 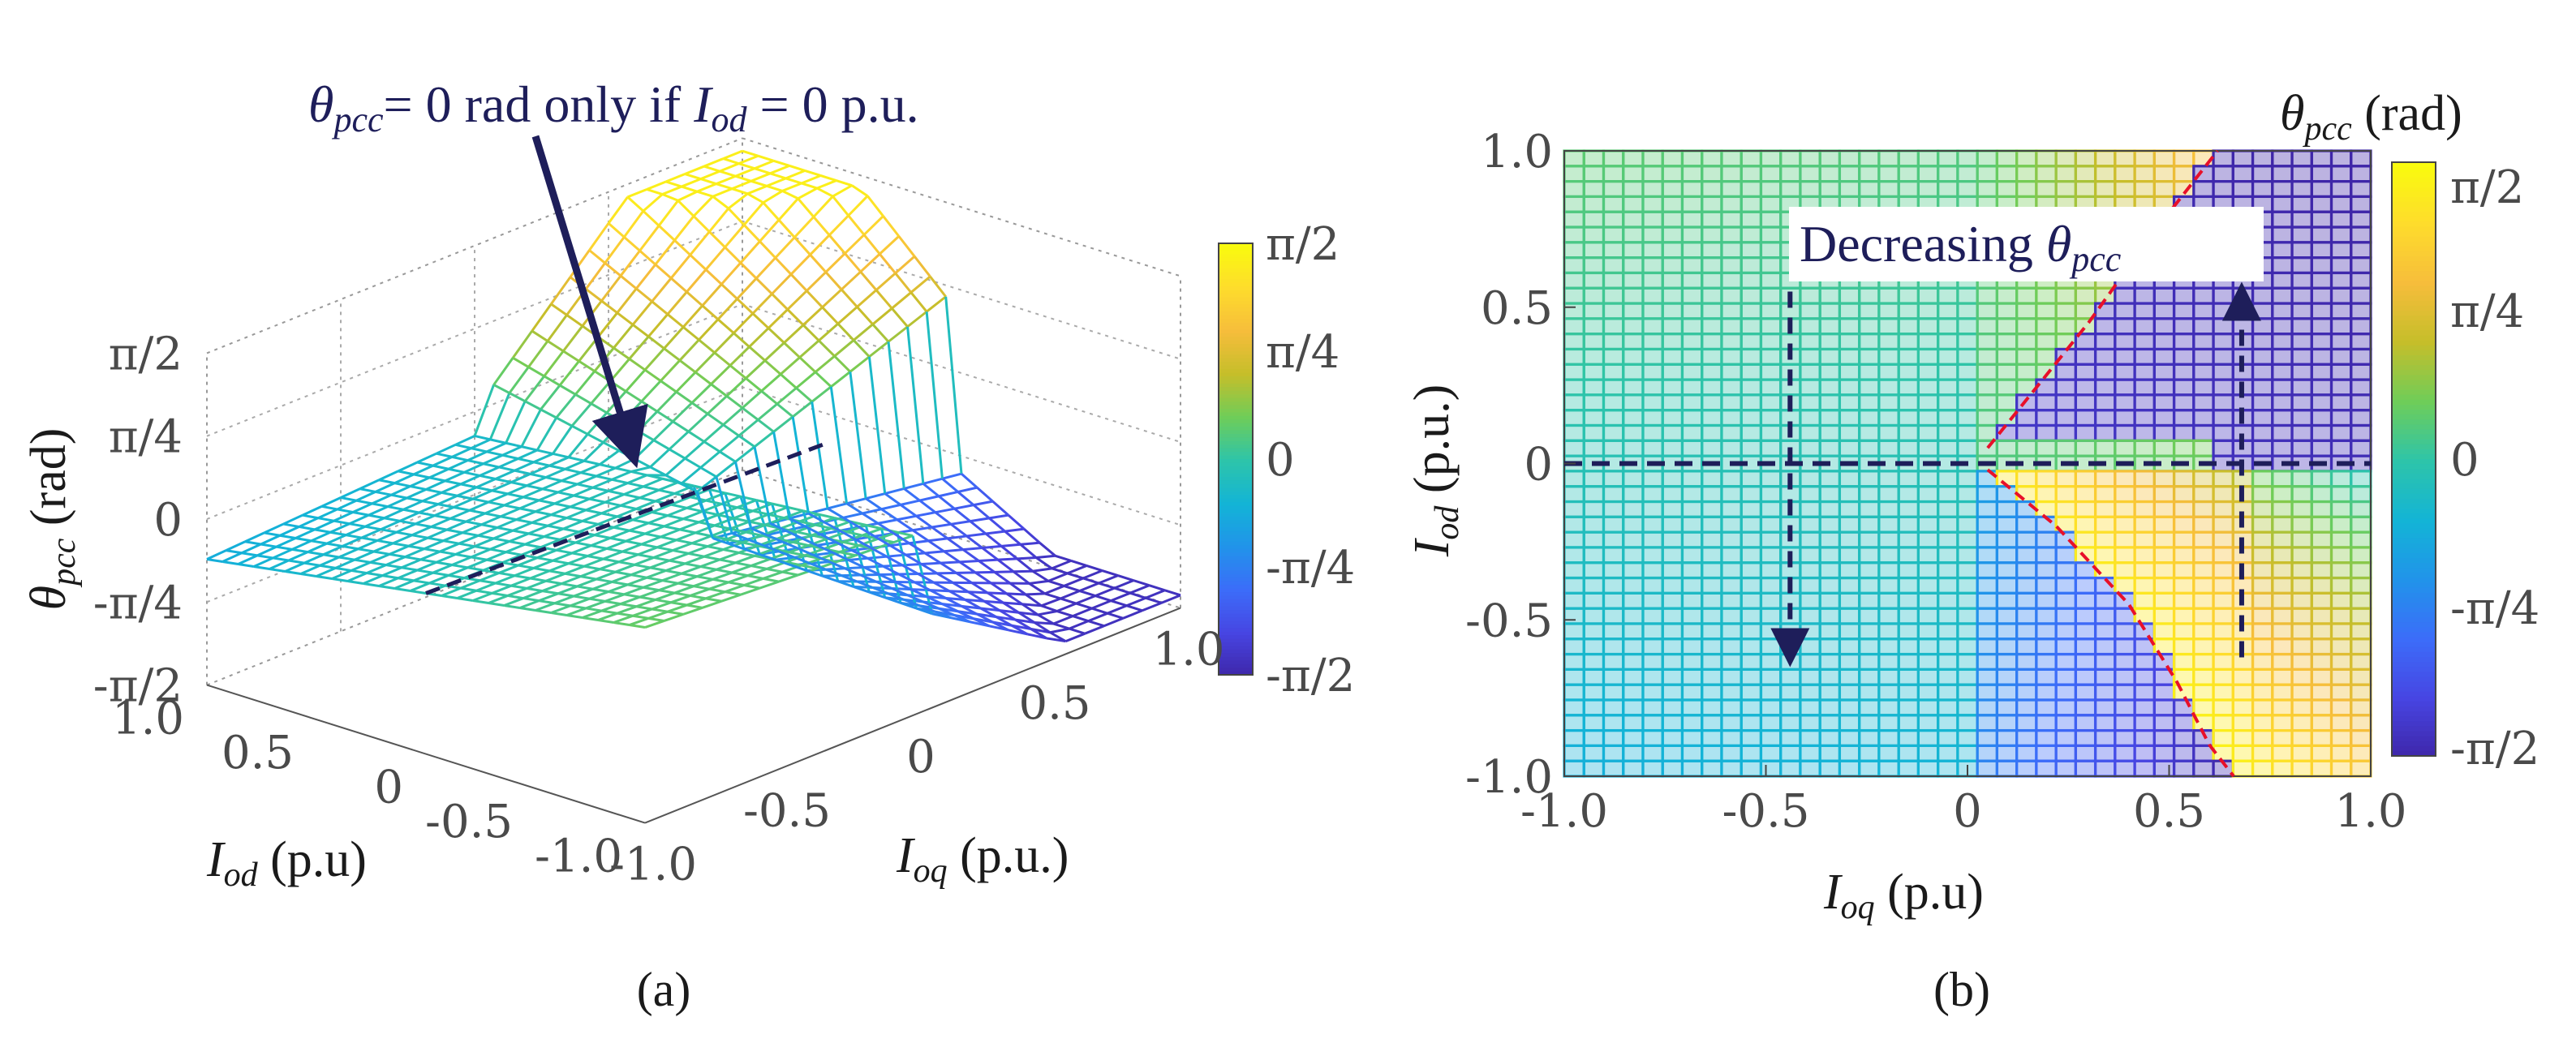 I want to click on panel-a-ztick-label: -π/4, so click(x=138, y=603).